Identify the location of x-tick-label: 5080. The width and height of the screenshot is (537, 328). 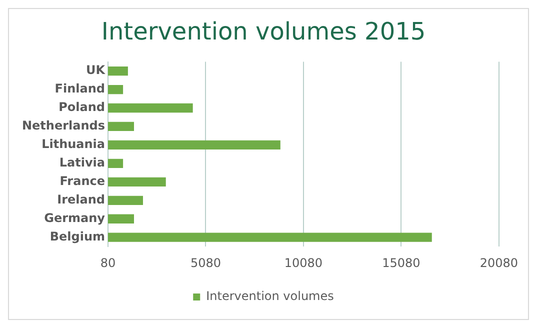
(206, 263).